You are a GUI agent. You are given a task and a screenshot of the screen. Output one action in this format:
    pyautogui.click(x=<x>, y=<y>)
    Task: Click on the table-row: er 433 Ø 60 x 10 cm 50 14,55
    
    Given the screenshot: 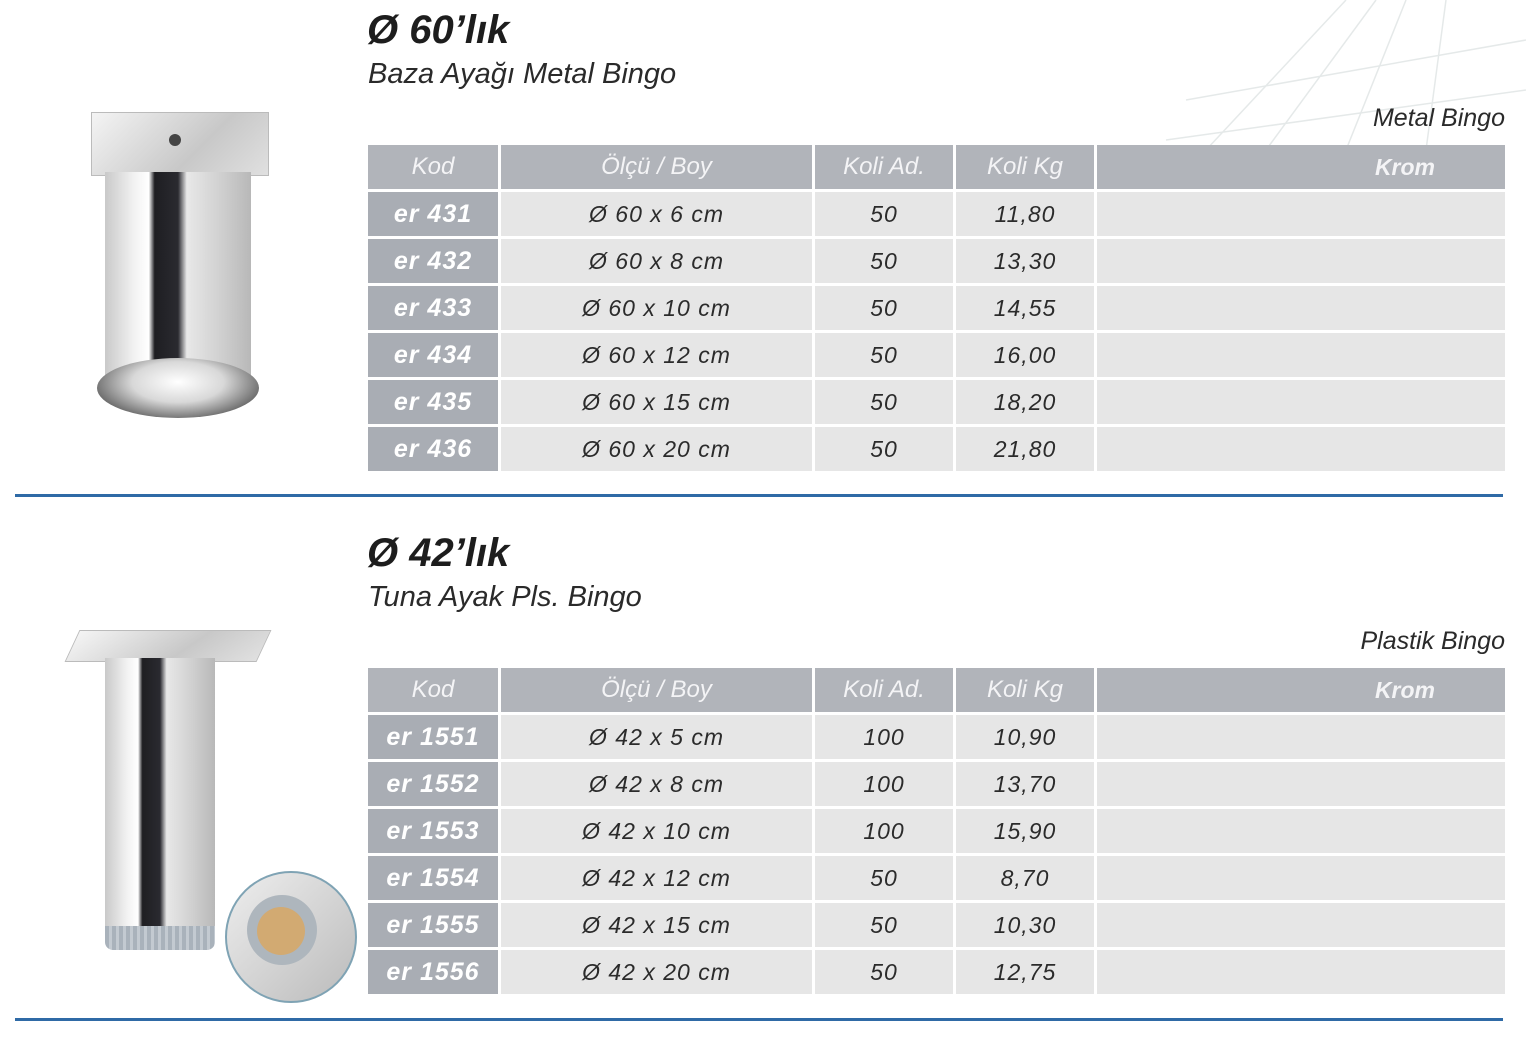 What is the action you would take?
    pyautogui.click(x=936, y=308)
    